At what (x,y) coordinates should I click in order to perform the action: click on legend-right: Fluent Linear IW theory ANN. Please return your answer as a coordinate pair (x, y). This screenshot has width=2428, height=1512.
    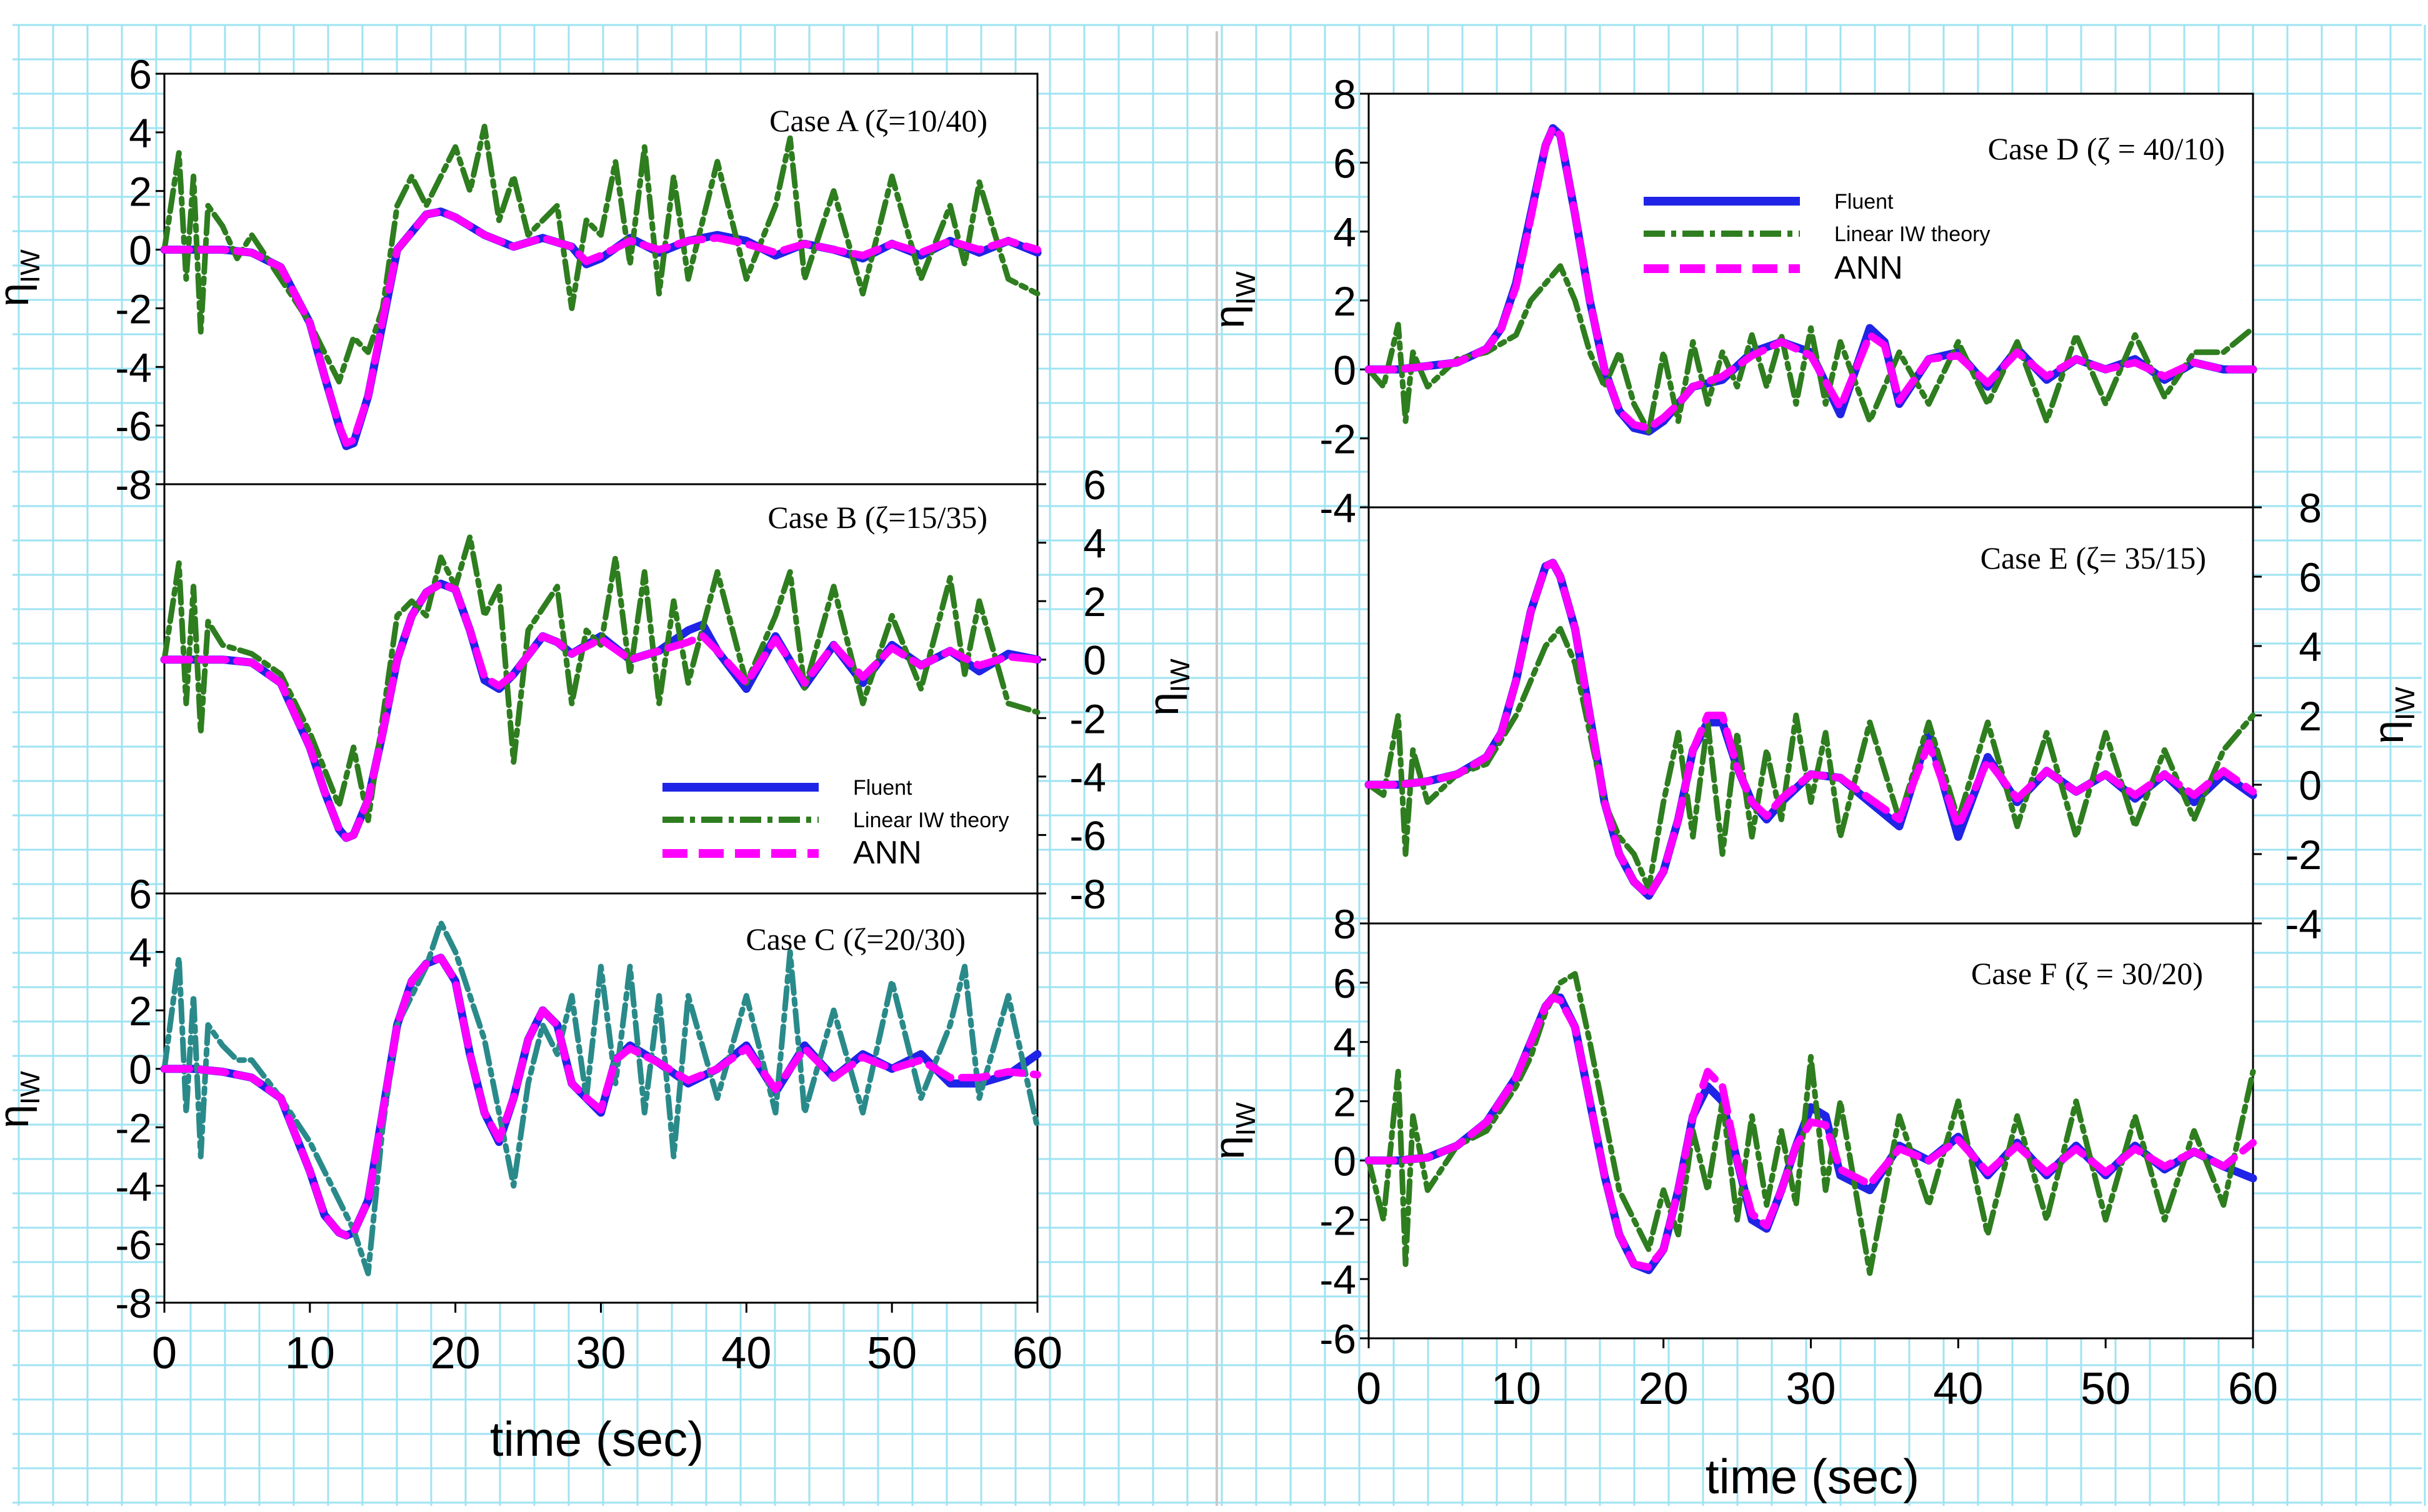
    Looking at the image, I should click on (1817, 238).